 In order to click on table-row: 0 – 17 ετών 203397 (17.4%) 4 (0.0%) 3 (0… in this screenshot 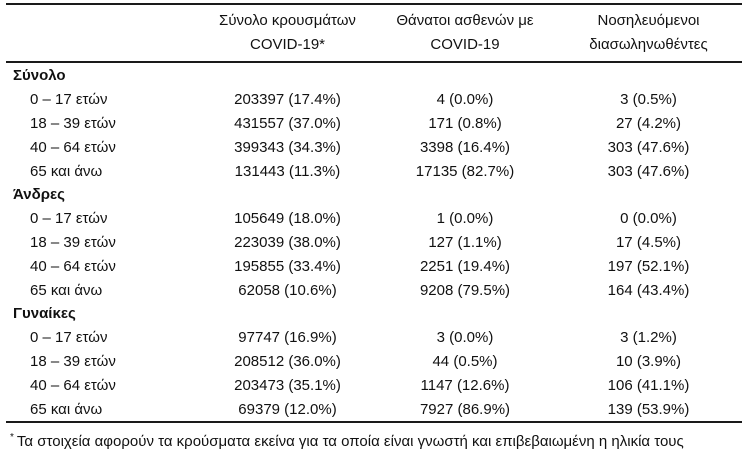, I will do `click(374, 100)`.